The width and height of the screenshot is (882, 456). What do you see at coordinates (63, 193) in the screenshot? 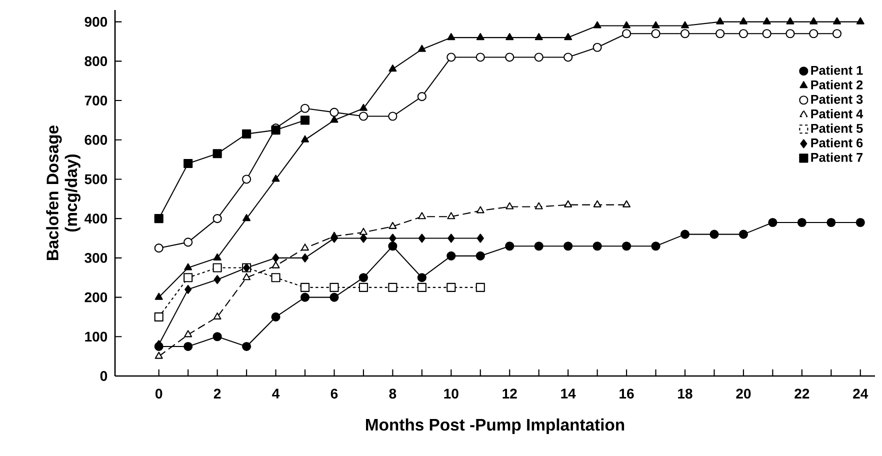
I see `y-axis-title: Baclofen Dosage (mcg/day)` at bounding box center [63, 193].